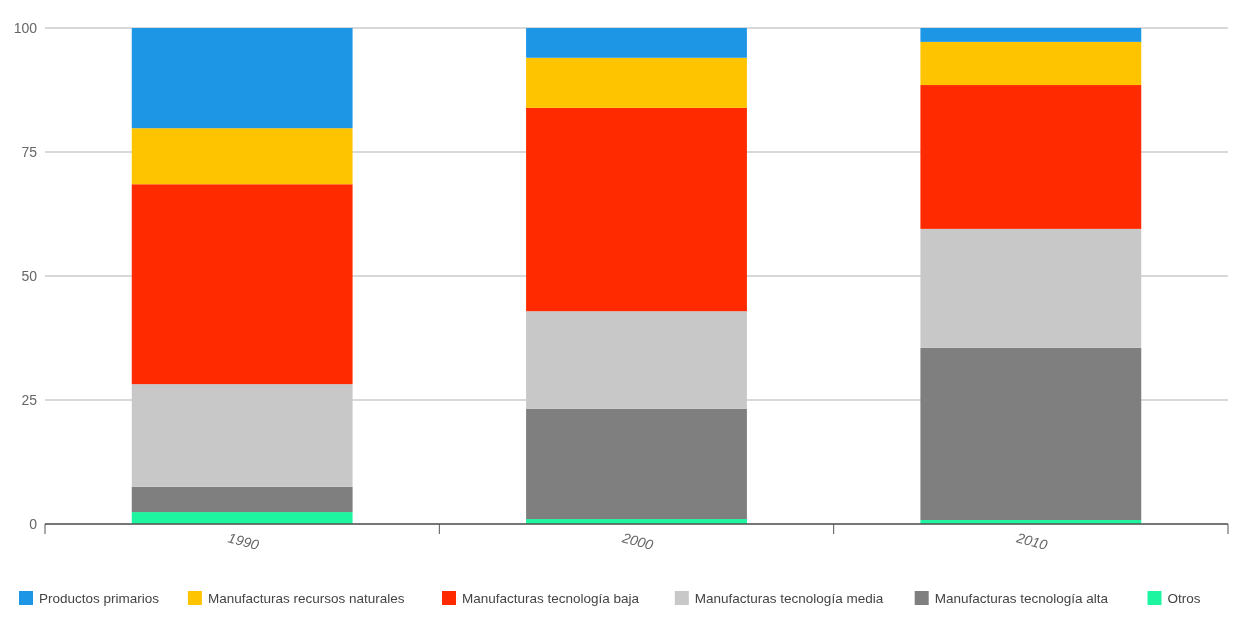  What do you see at coordinates (29, 151) in the screenshot?
I see `y-tick-label: 75` at bounding box center [29, 151].